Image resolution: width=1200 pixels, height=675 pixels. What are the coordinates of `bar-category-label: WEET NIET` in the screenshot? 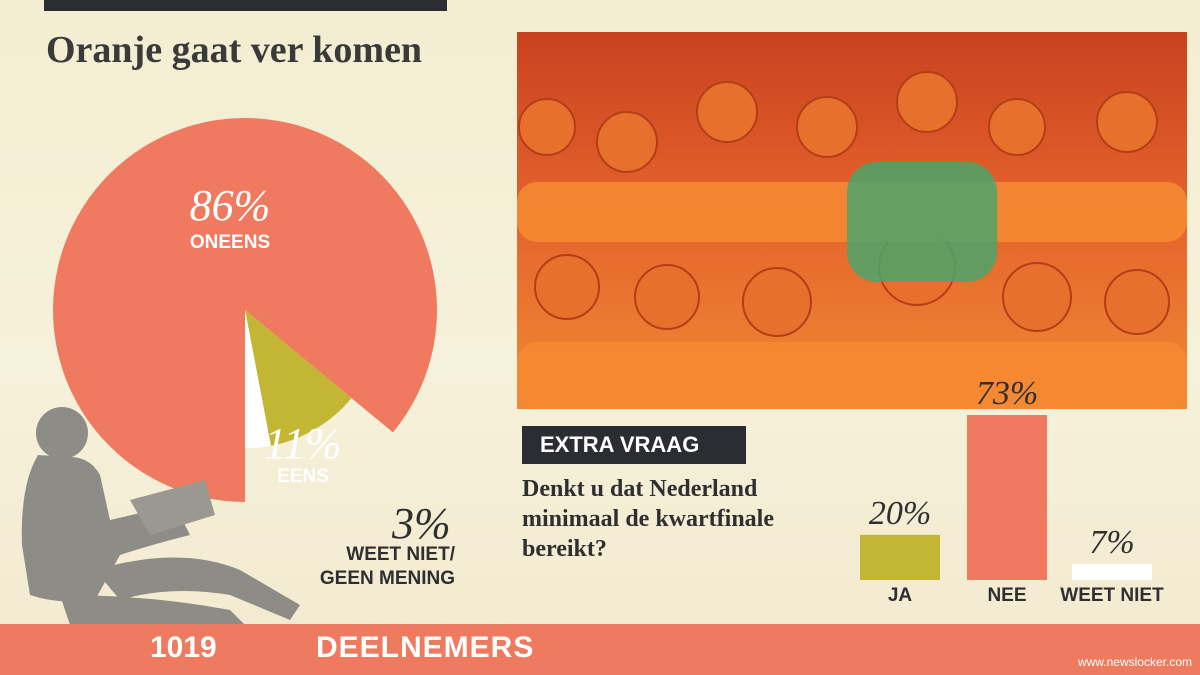 It's located at (1112, 595).